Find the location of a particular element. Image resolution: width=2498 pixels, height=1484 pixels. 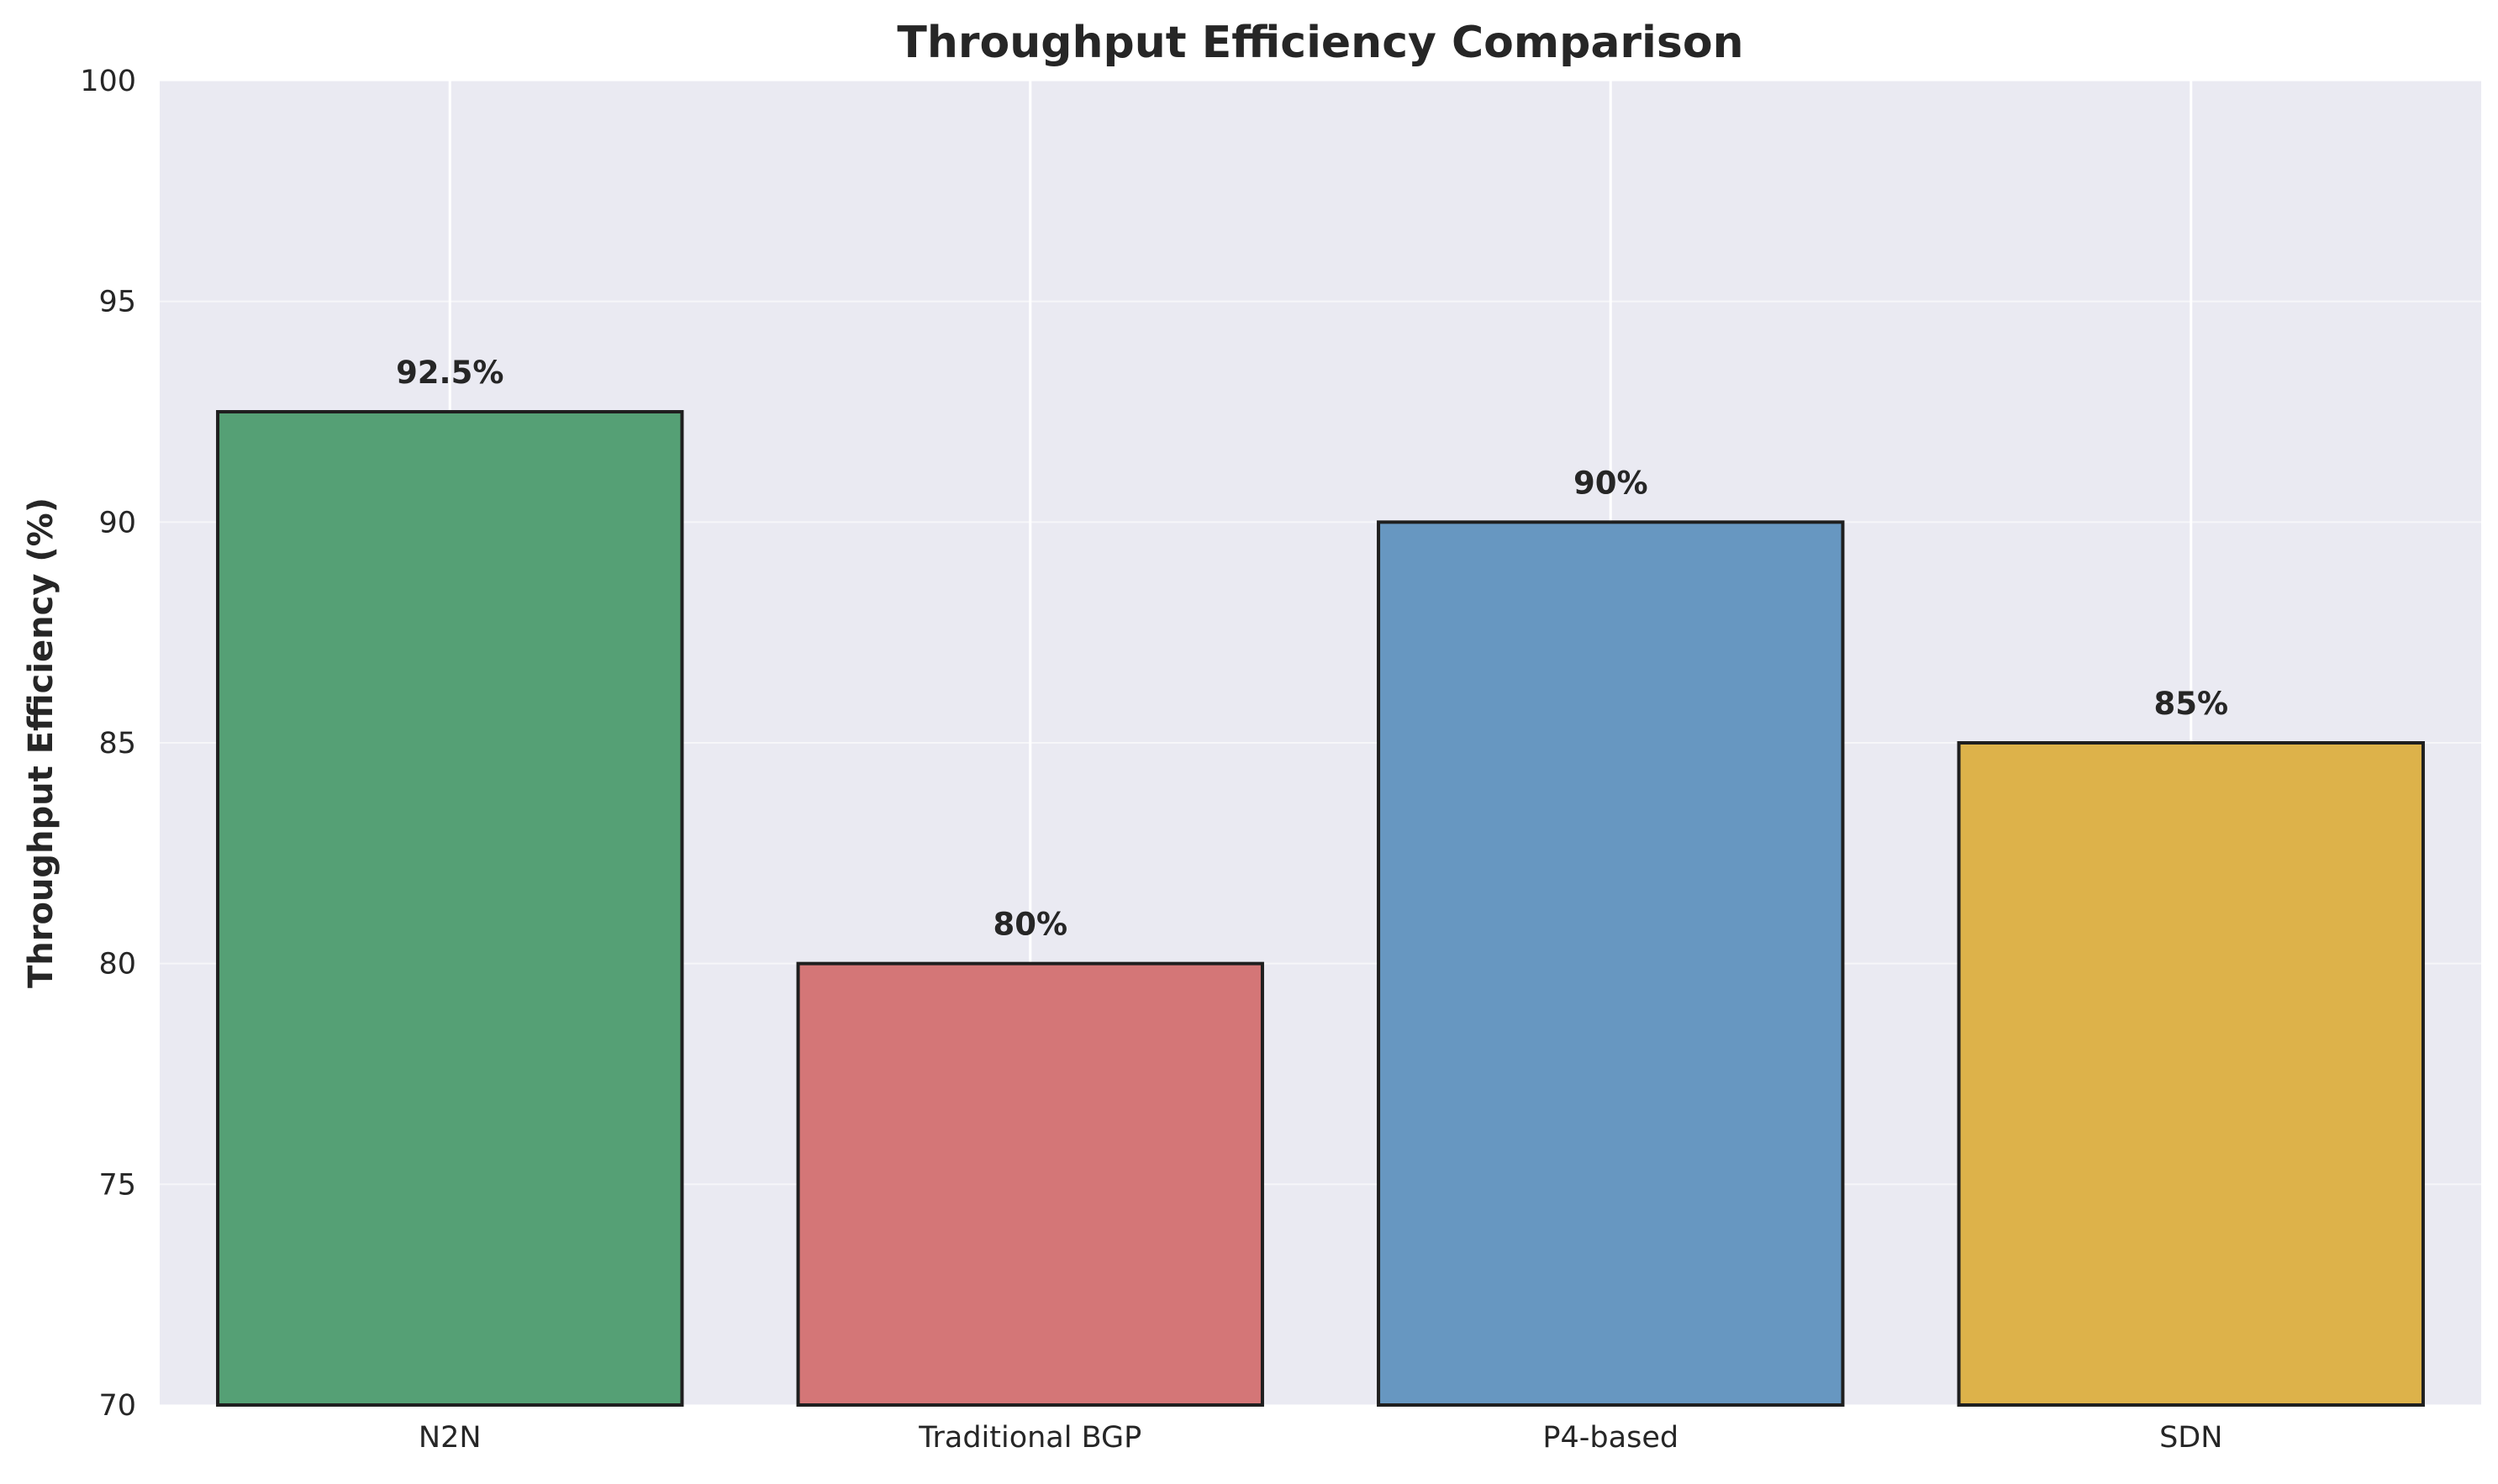

data-label: 80% is located at coordinates (1030, 925).